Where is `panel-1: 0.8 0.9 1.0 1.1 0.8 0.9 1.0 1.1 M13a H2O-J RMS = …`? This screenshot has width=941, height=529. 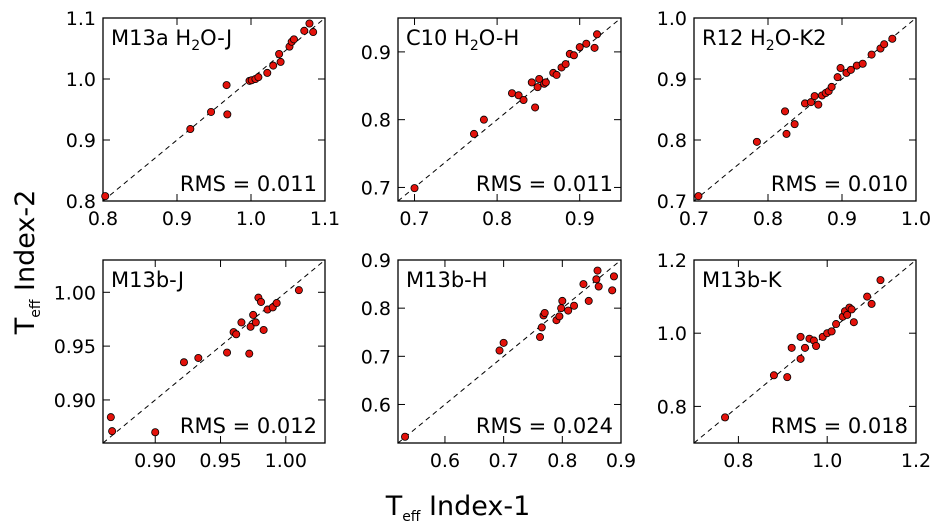
panel-1: 0.8 0.9 1.0 1.1 0.8 0.9 1.0 1.1 M13a H2O-J RMS = … is located at coordinates (203, 119).